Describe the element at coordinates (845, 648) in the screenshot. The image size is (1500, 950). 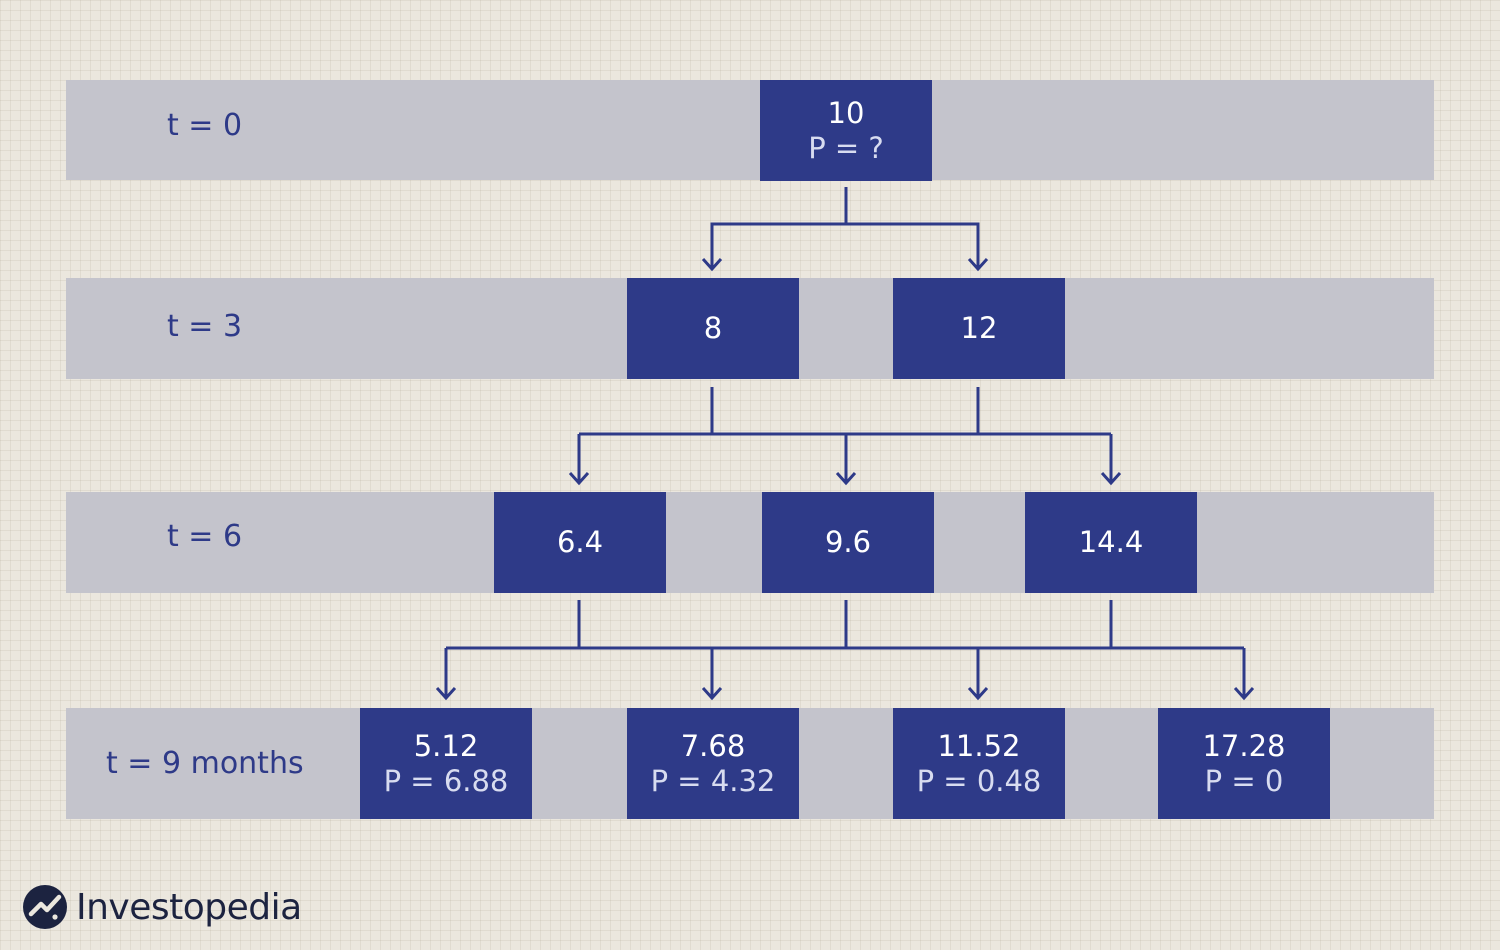
I see `connector-t6-t9` at that location.